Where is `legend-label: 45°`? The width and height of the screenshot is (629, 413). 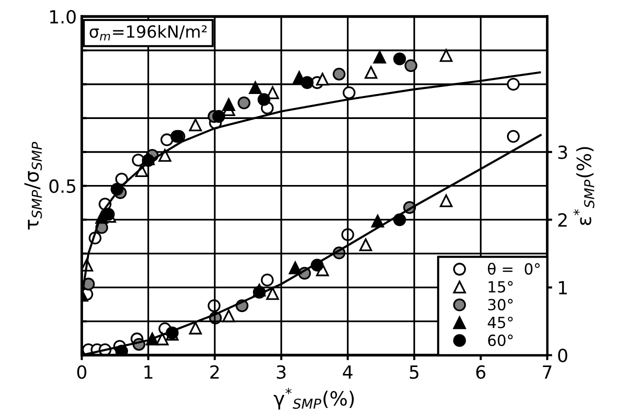
legend-label: 45° is located at coordinates (500, 322).